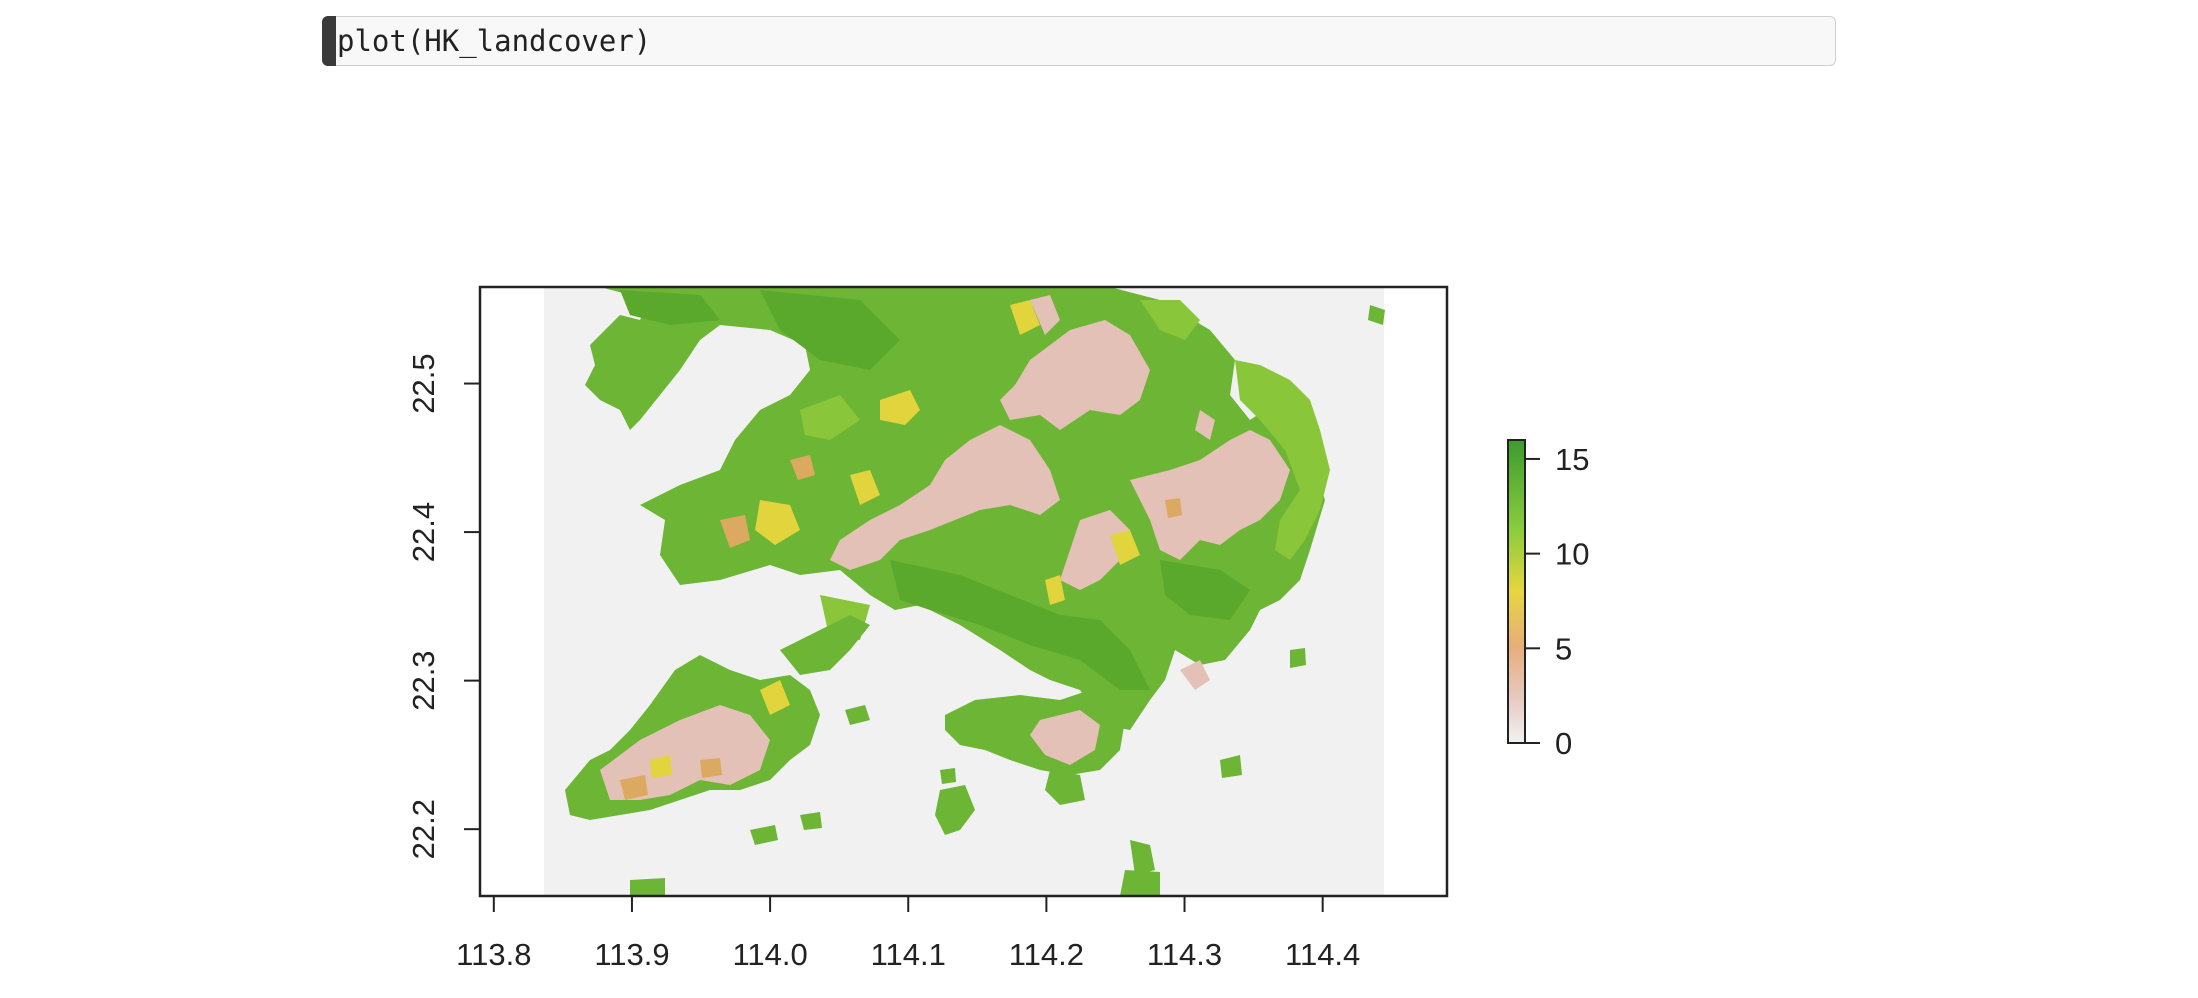 The width and height of the screenshot is (2198, 998). Describe the element at coordinates (493, 954) in the screenshot. I see `x-tick-label-0: 113.8` at that location.